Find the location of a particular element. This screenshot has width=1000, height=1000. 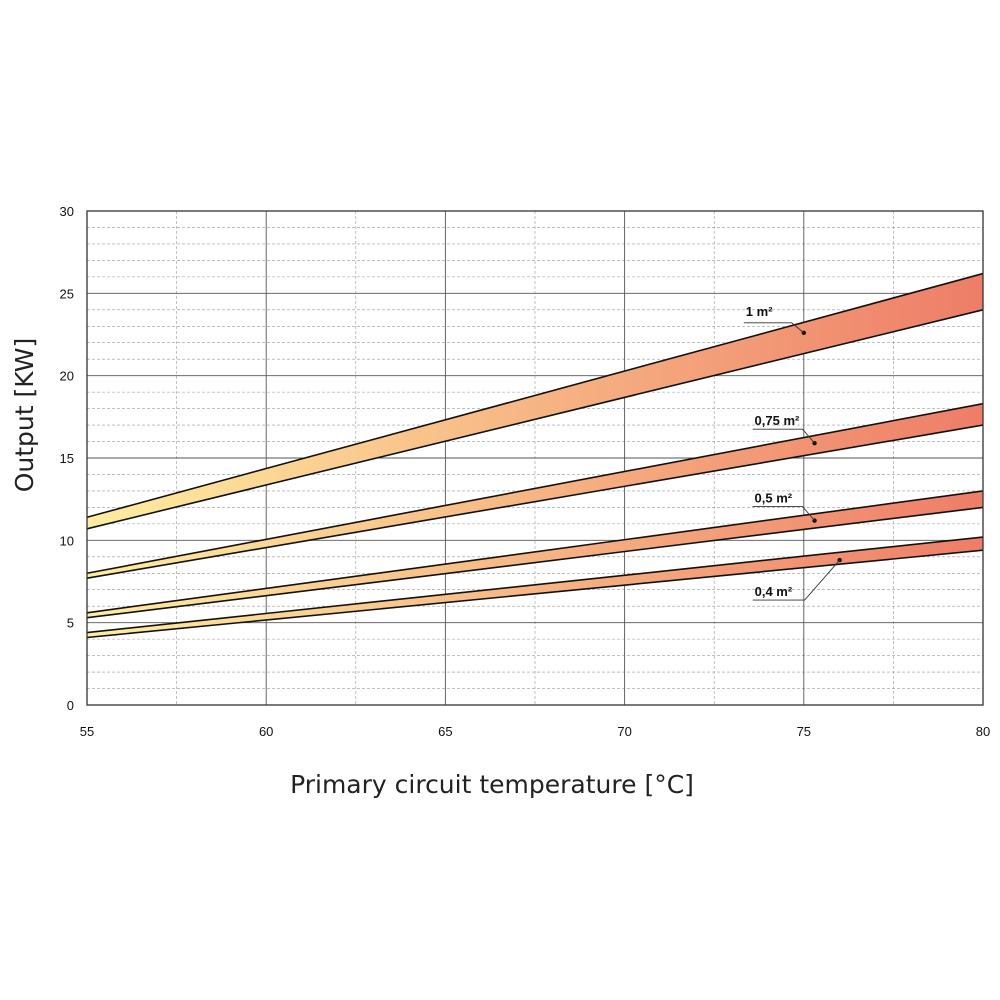

x-axis-title: Primary circuit temperature [°C] is located at coordinates (492, 784).